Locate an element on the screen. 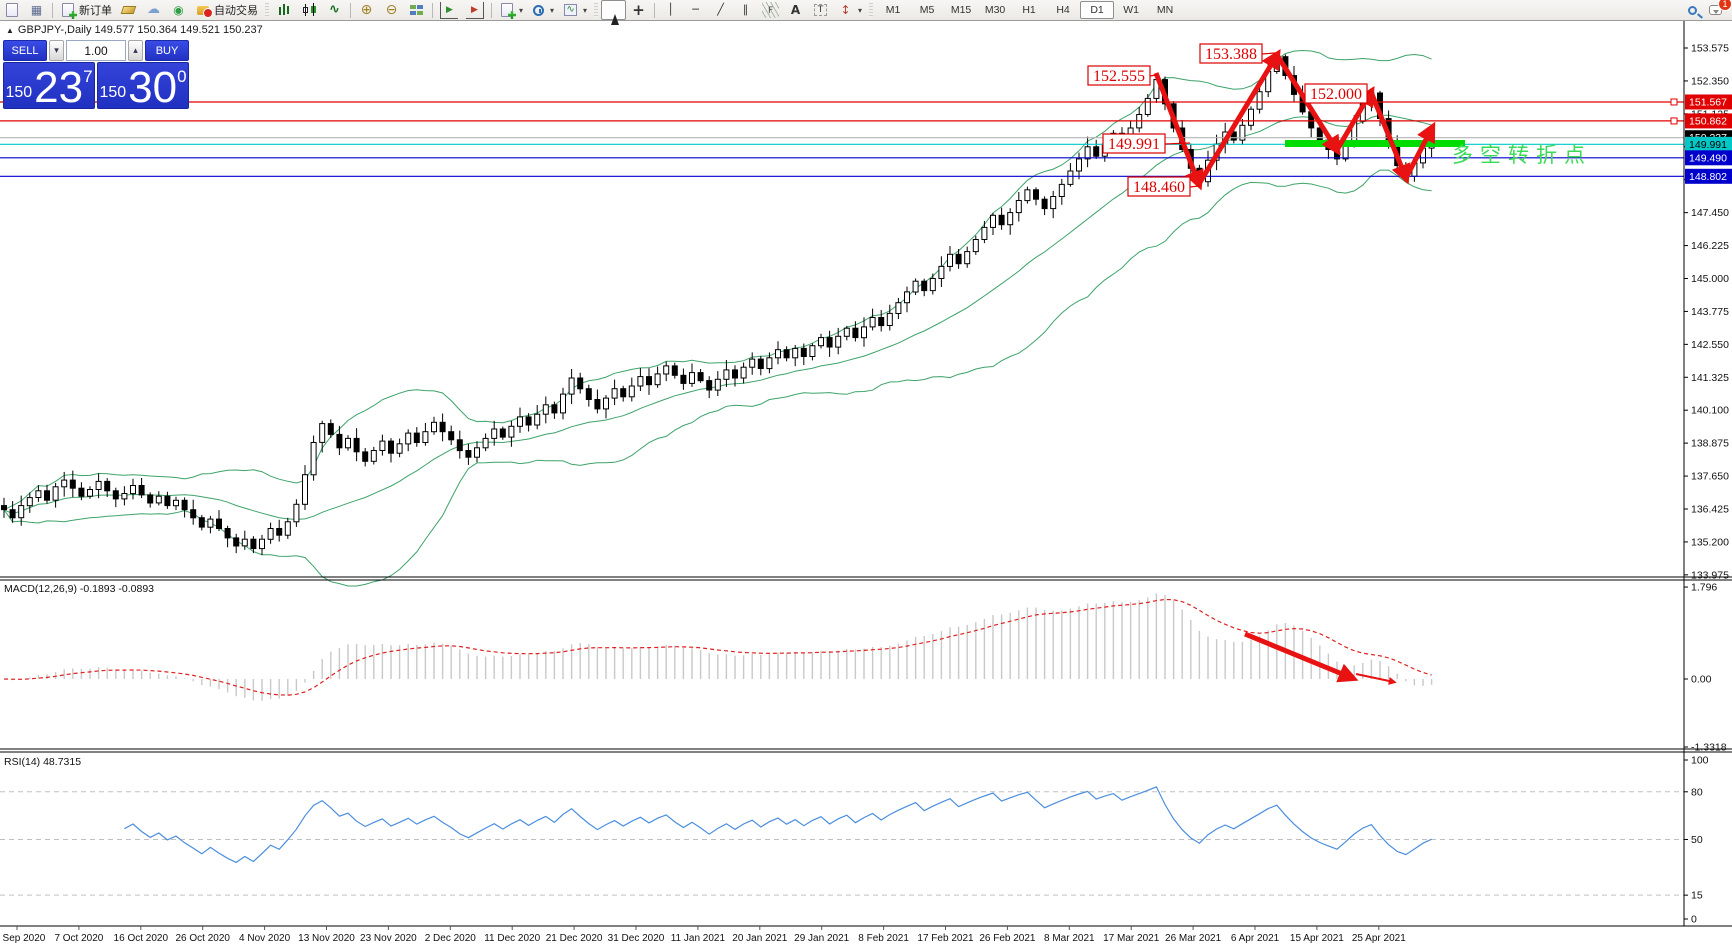 Image resolution: width=1732 pixels, height=947 pixels. macd-tick: 1.796 is located at coordinates (1704, 588).